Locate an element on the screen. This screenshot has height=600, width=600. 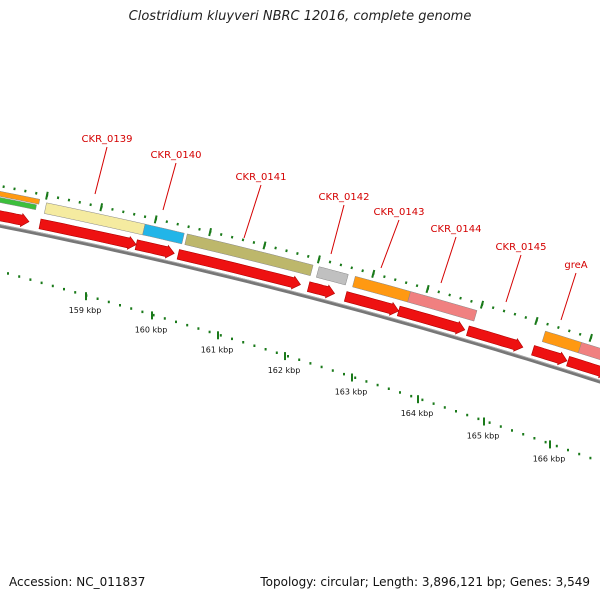
scale-label: 161 kbp is located at coordinates (217, 349).